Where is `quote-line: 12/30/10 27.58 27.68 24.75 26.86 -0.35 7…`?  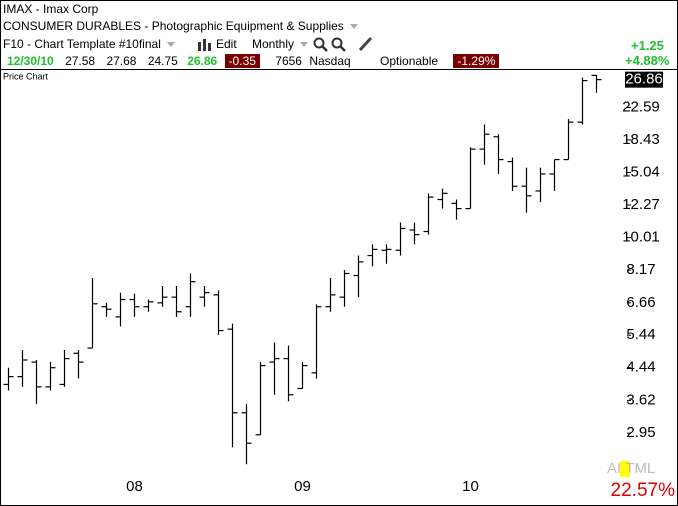 quote-line: 12/30/10 27.58 27.68 24.75 26.86 -0.35 7… is located at coordinates (253, 61).